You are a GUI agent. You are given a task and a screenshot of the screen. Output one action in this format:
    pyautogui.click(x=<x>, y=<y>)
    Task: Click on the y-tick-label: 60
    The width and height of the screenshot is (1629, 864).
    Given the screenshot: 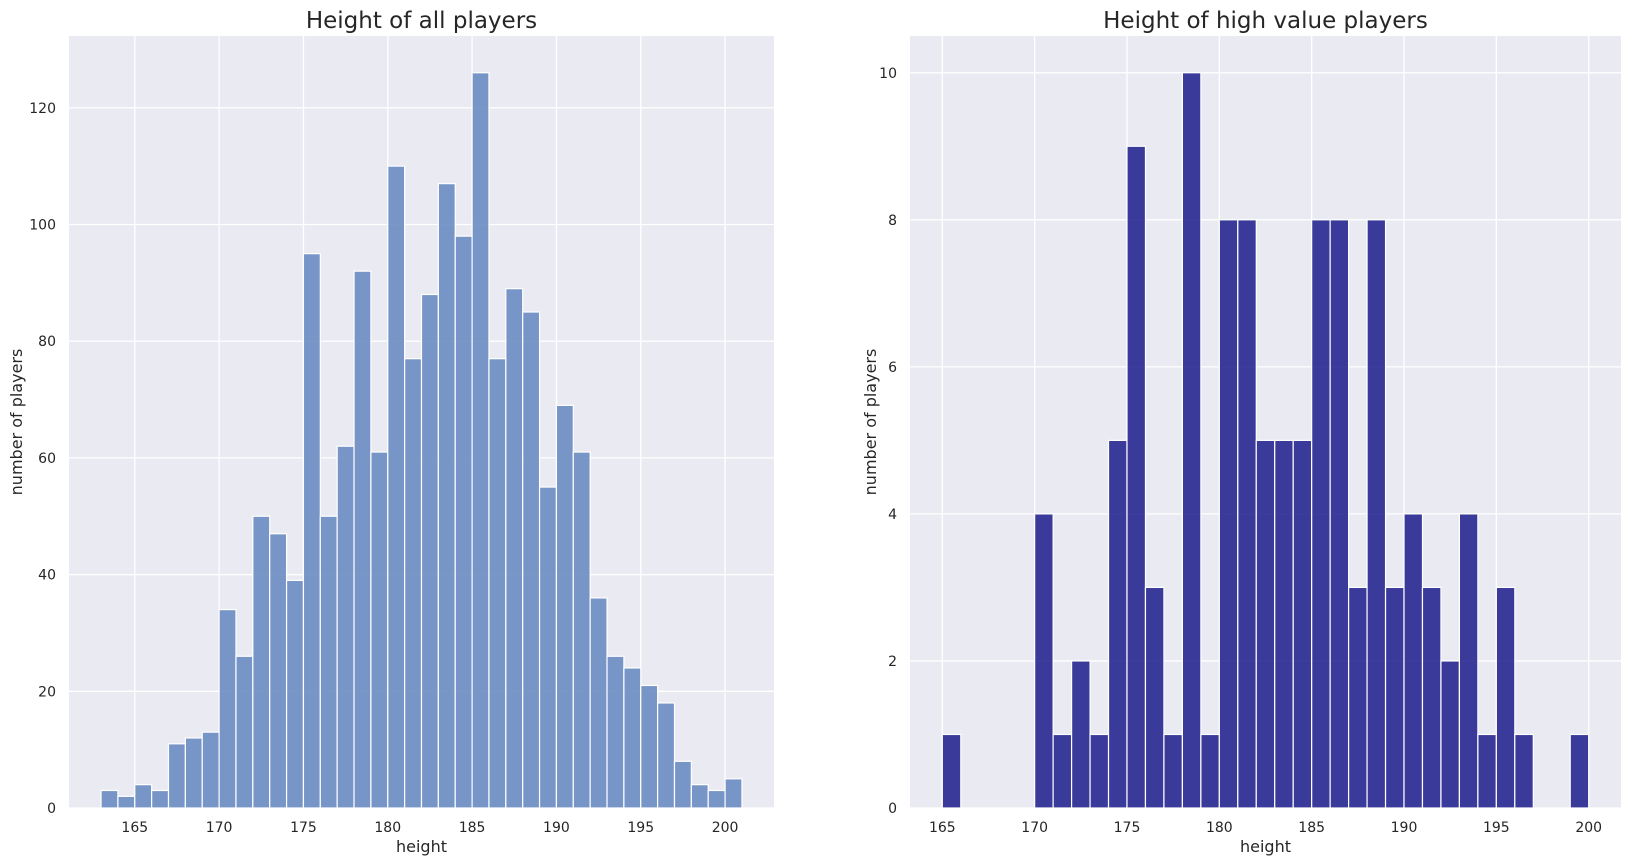 What is the action you would take?
    pyautogui.click(x=47, y=459)
    